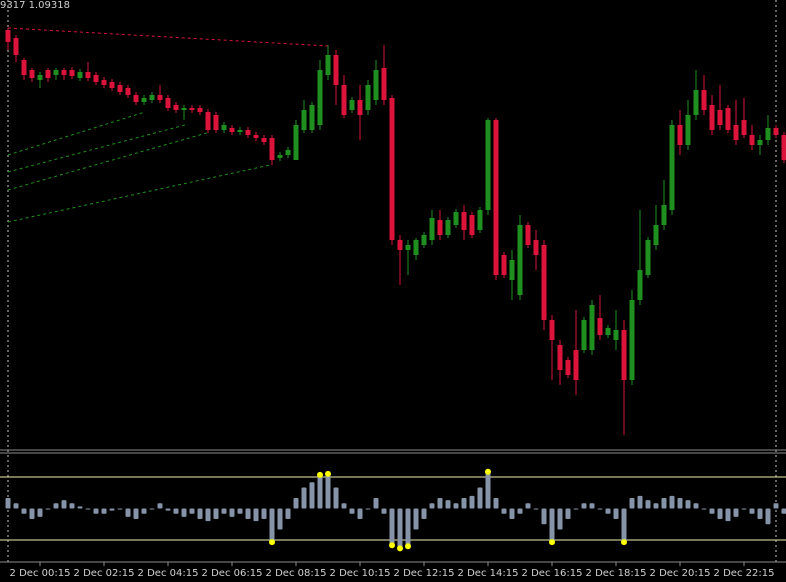  Describe the element at coordinates (168, 573) in the screenshot. I see `x-tick-label: 2 Dec 04:15` at that location.